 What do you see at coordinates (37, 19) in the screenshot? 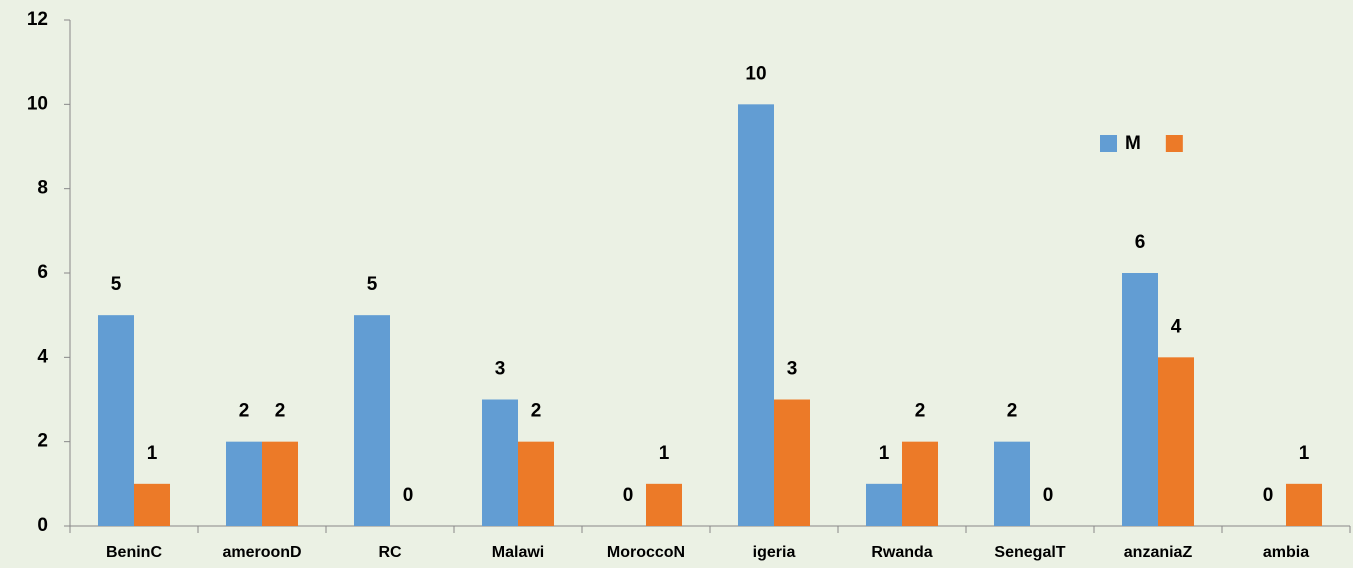
I see `y-tick-label: 12` at bounding box center [37, 19].